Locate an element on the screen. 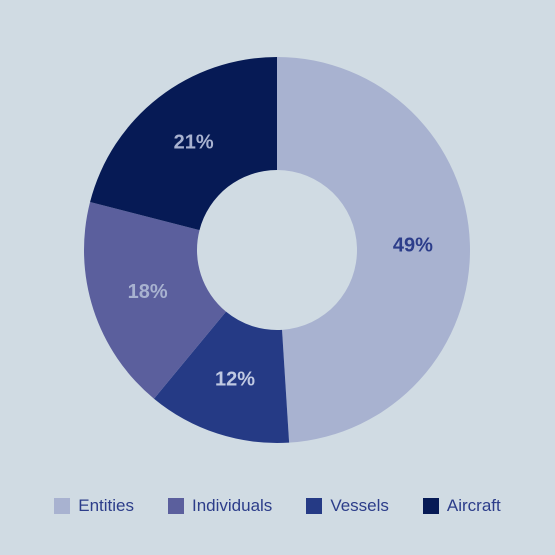 The width and height of the screenshot is (555, 555). slice-label-aircraft: 21% is located at coordinates (194, 143).